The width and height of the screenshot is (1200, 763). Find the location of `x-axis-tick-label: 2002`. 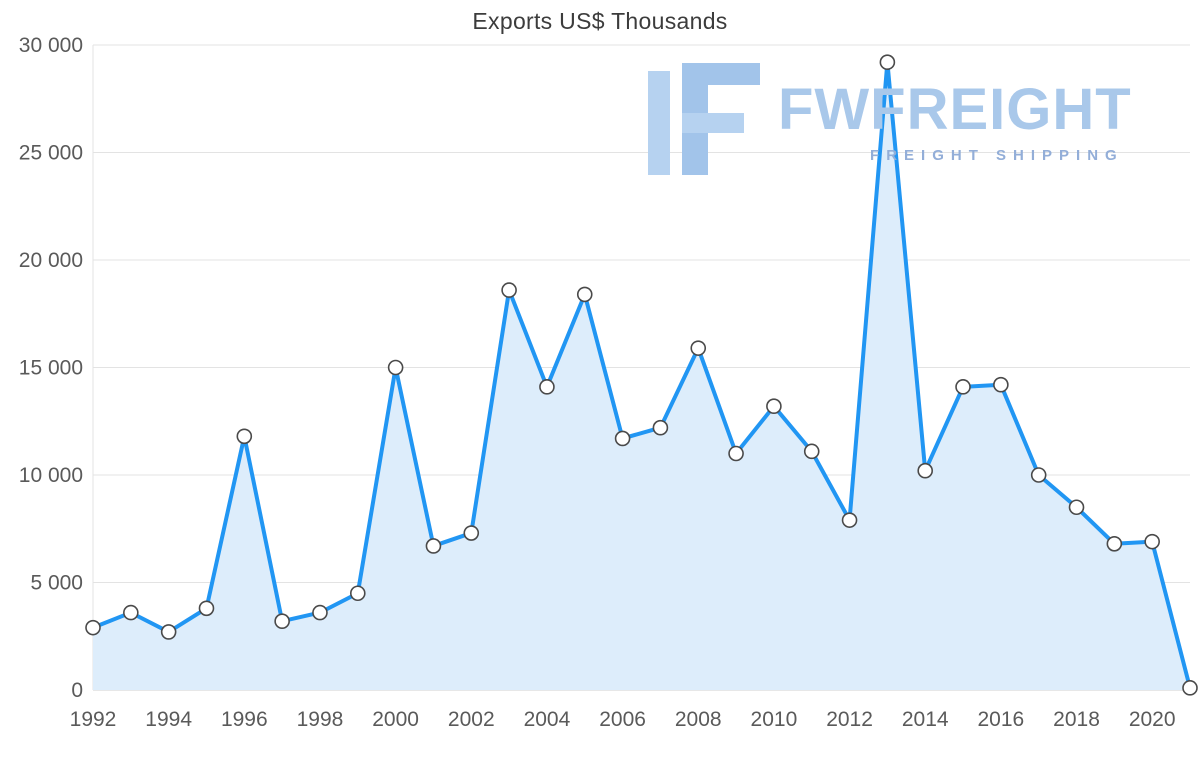

x-axis-tick-label: 2002 is located at coordinates (471, 719).